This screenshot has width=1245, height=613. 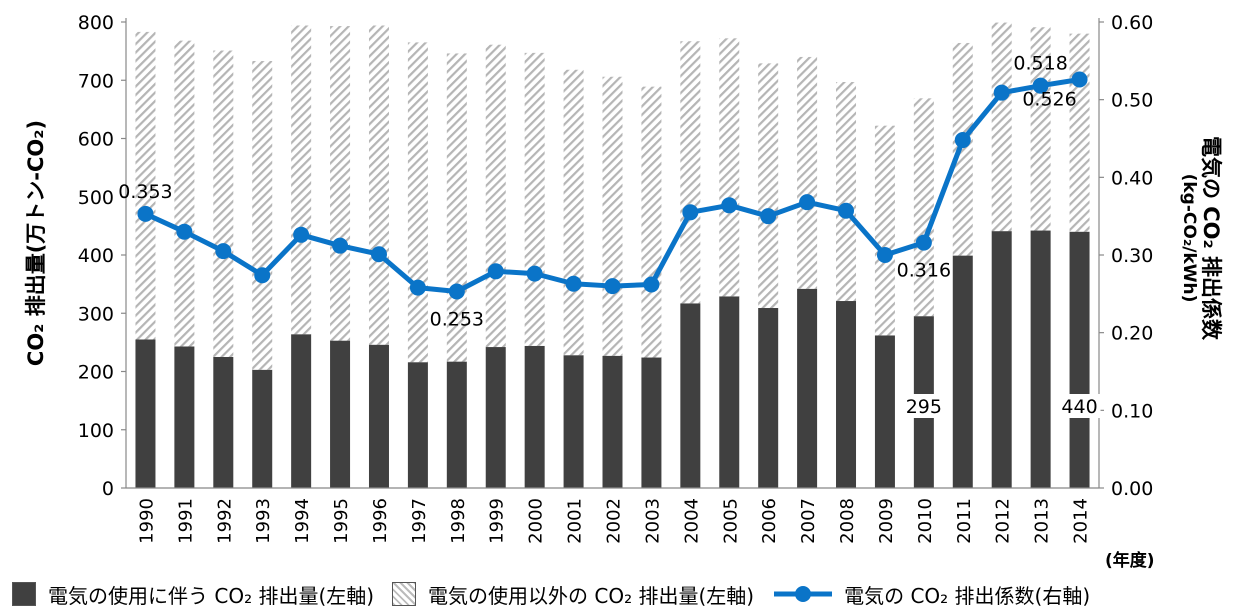 I want to click on factor-point-1992, so click(x=223, y=251).